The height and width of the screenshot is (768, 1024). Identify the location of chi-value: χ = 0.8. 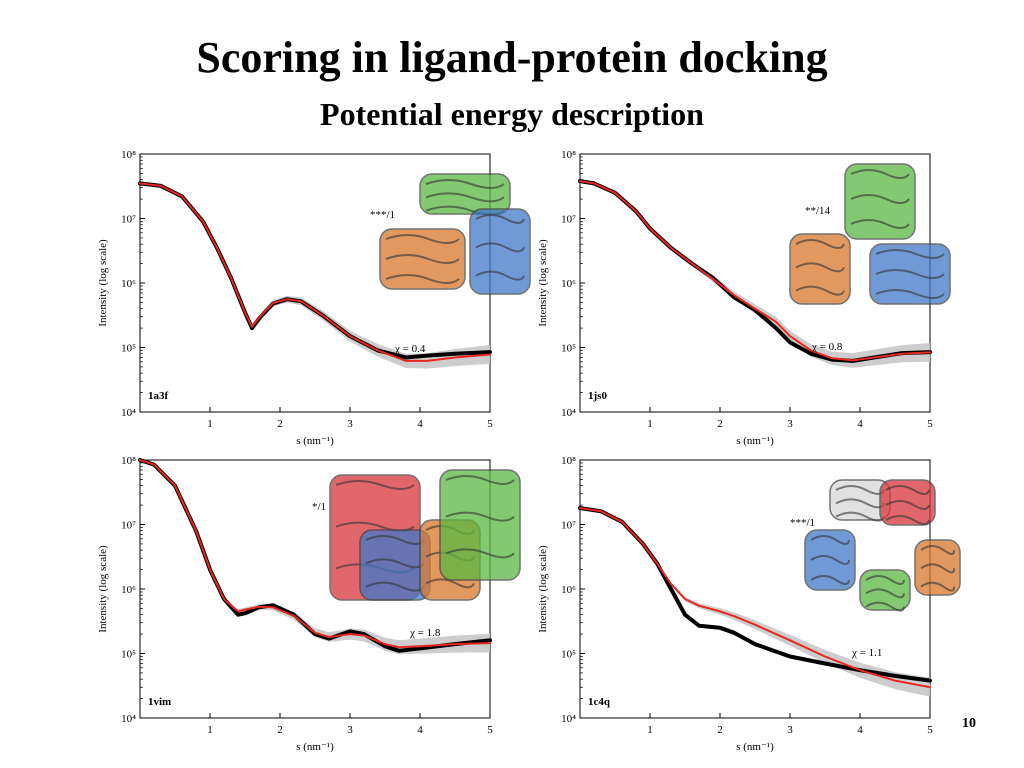
(827, 347).